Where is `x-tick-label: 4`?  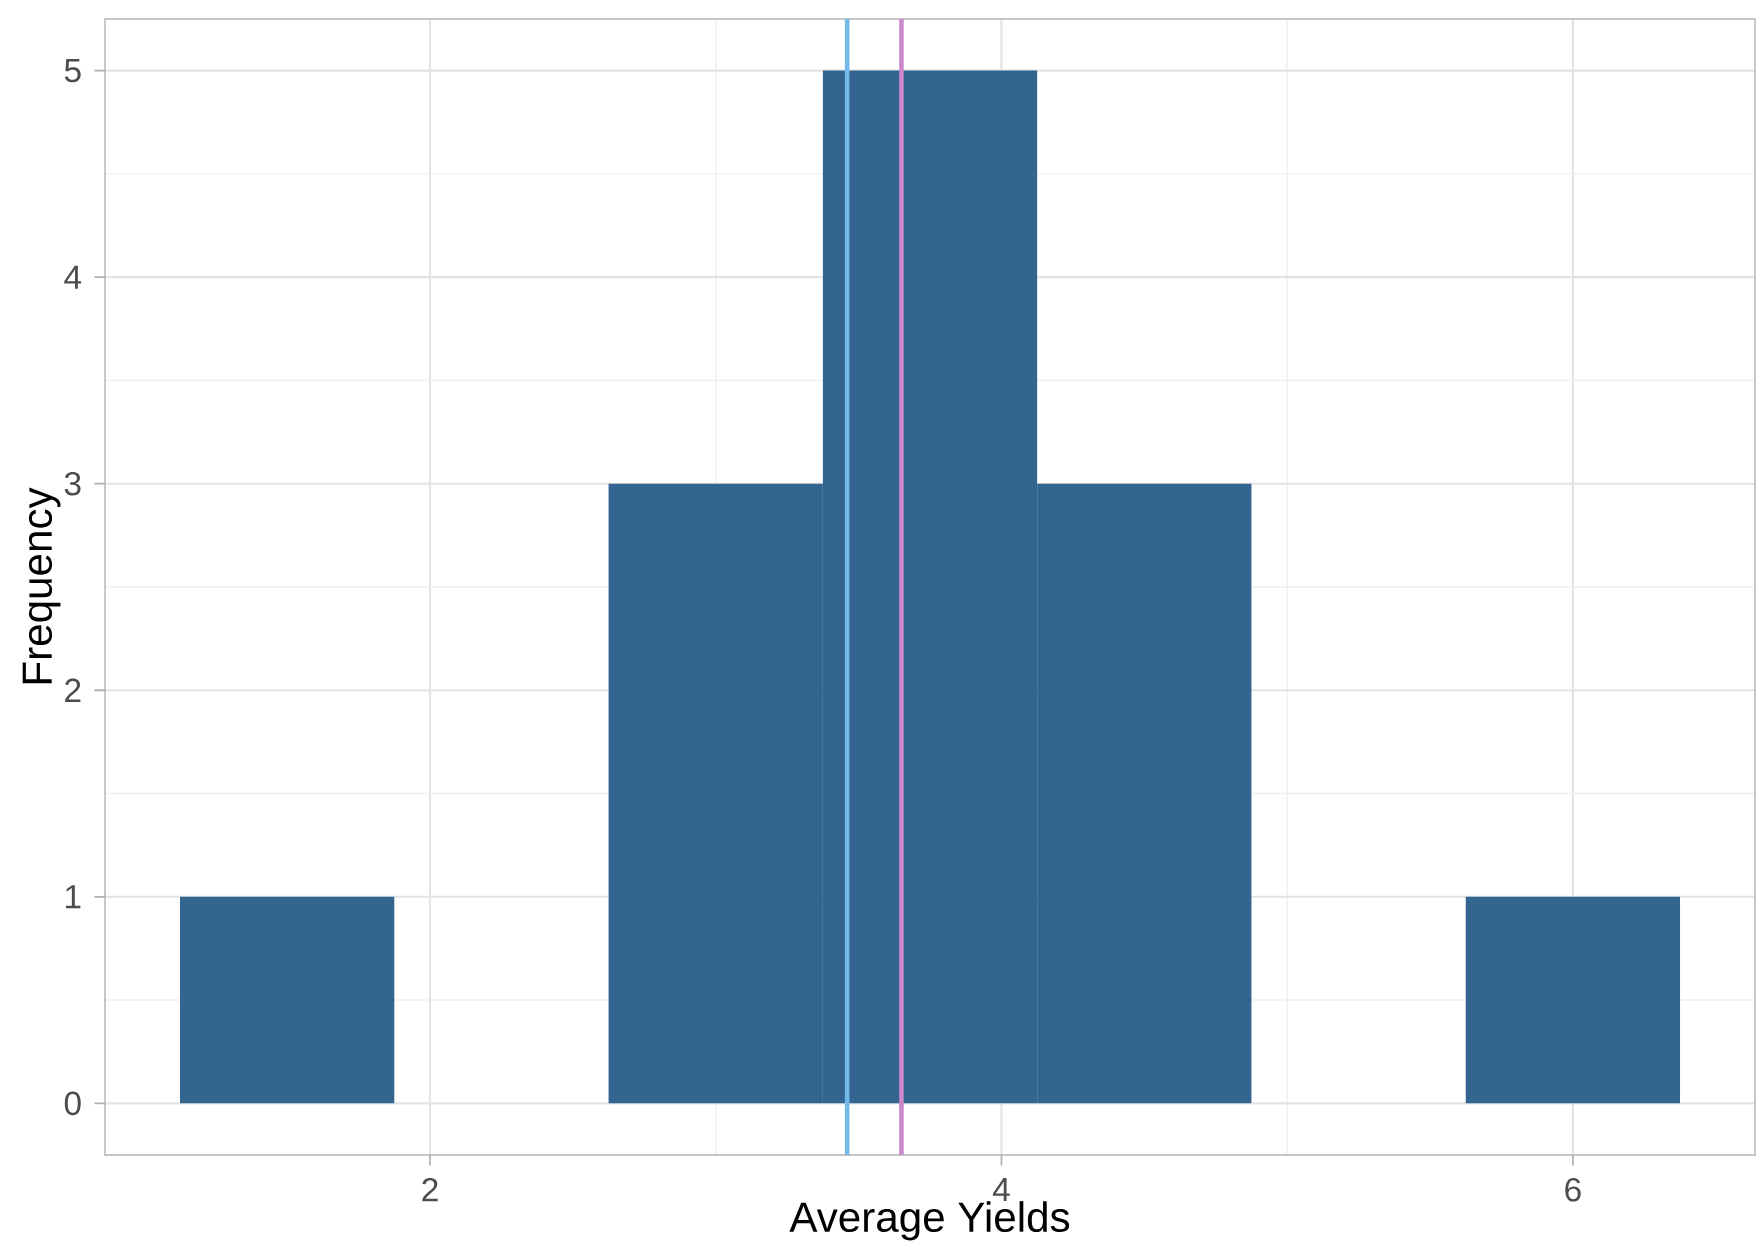
x-tick-label: 4 is located at coordinates (1001, 1189).